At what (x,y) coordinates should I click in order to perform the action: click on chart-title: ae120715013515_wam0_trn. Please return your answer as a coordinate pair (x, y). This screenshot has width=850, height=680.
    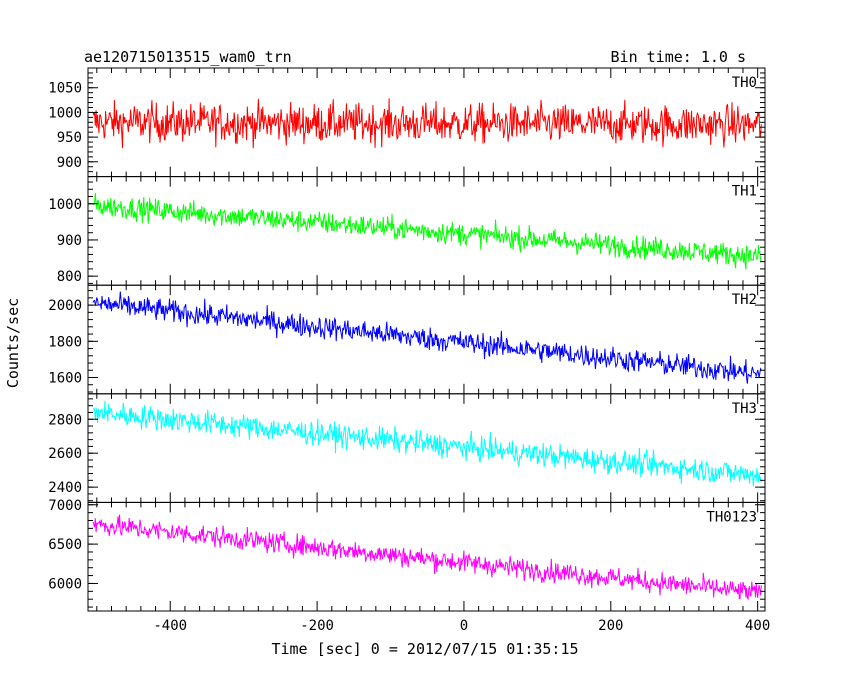
    Looking at the image, I should click on (188, 57).